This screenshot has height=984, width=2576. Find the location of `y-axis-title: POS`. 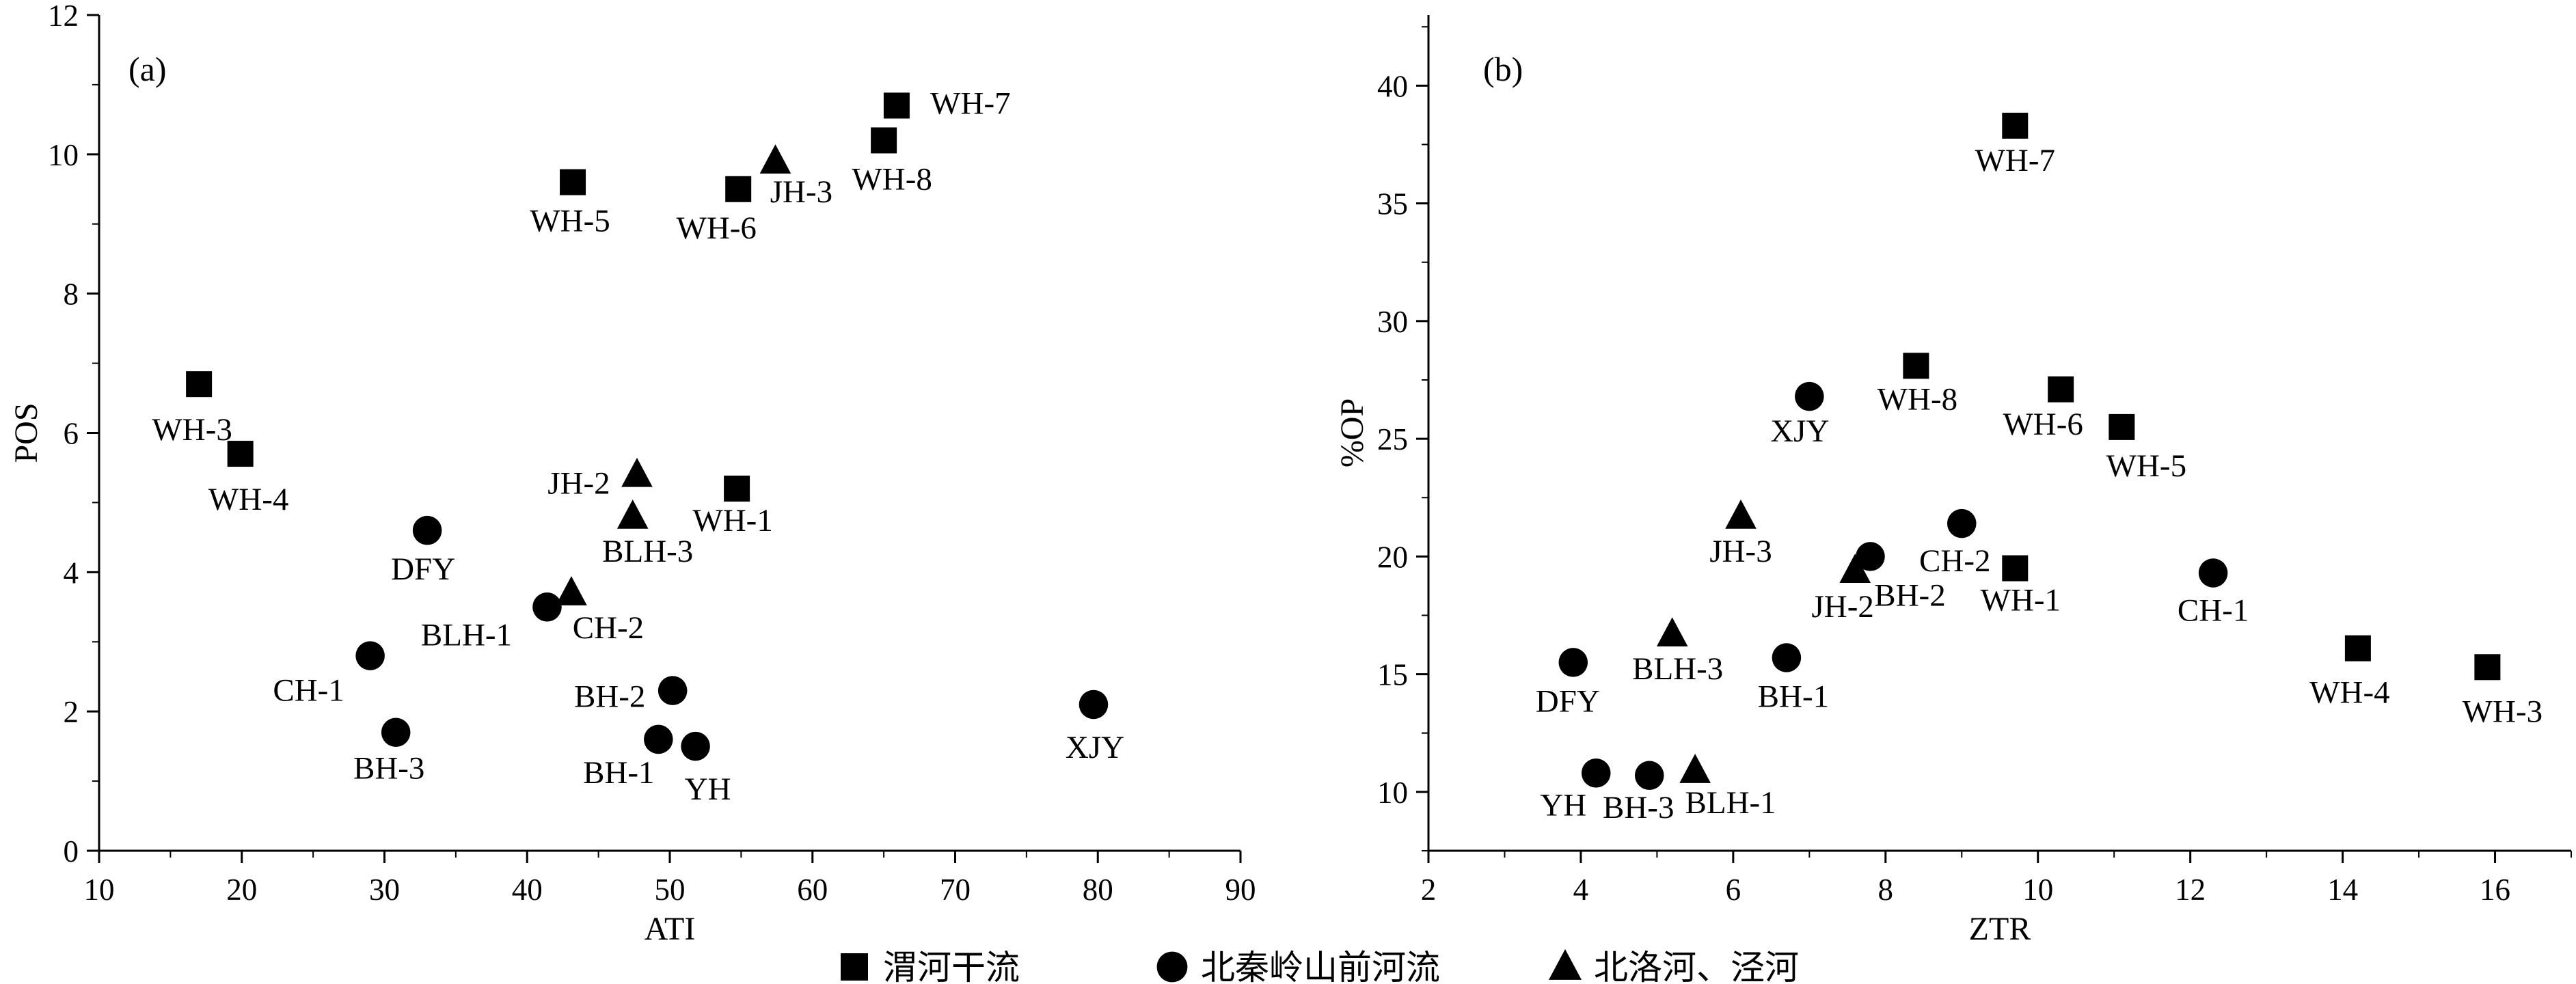

y-axis-title: POS is located at coordinates (26, 432).